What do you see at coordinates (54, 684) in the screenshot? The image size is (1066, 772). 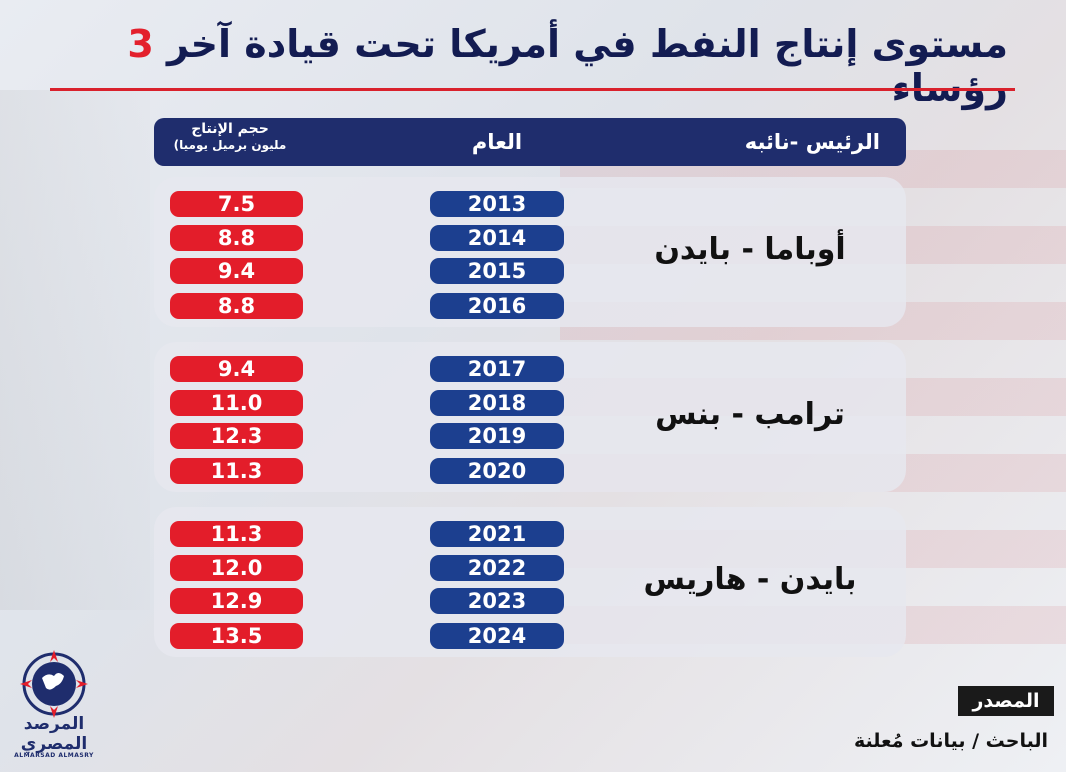 I see `almarsad-logo-icon` at bounding box center [54, 684].